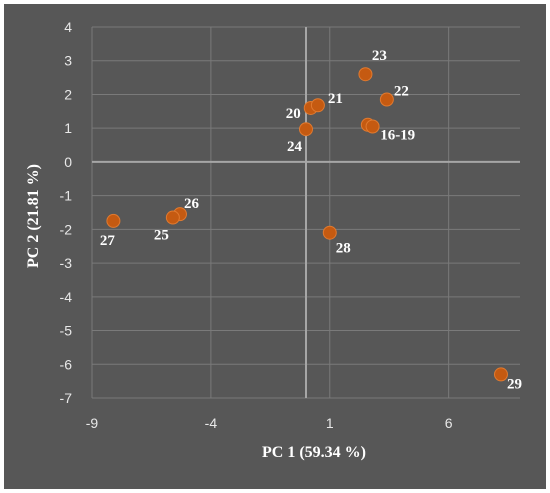 The width and height of the screenshot is (550, 493). What do you see at coordinates (449, 423) in the screenshot?
I see `x-tick-label: 6` at bounding box center [449, 423].